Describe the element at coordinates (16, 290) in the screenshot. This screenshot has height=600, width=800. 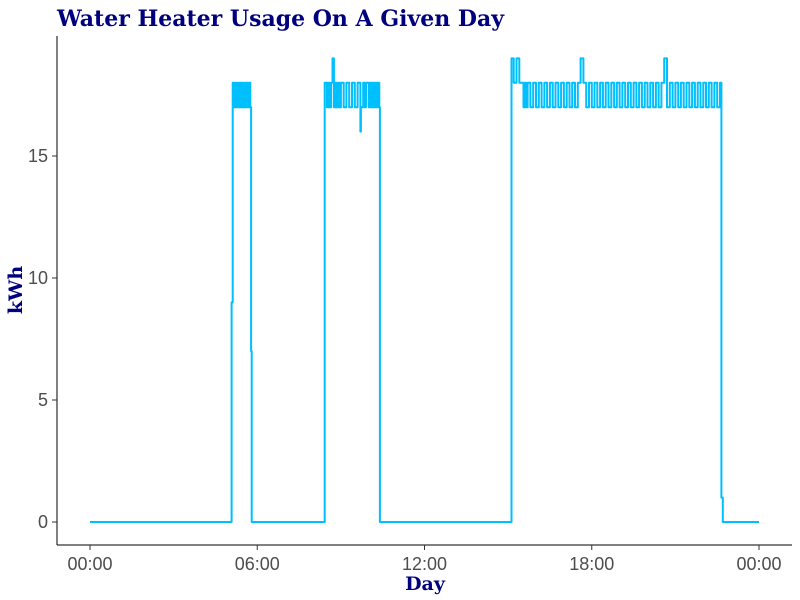
I see `y-axis-title: kWh` at that location.